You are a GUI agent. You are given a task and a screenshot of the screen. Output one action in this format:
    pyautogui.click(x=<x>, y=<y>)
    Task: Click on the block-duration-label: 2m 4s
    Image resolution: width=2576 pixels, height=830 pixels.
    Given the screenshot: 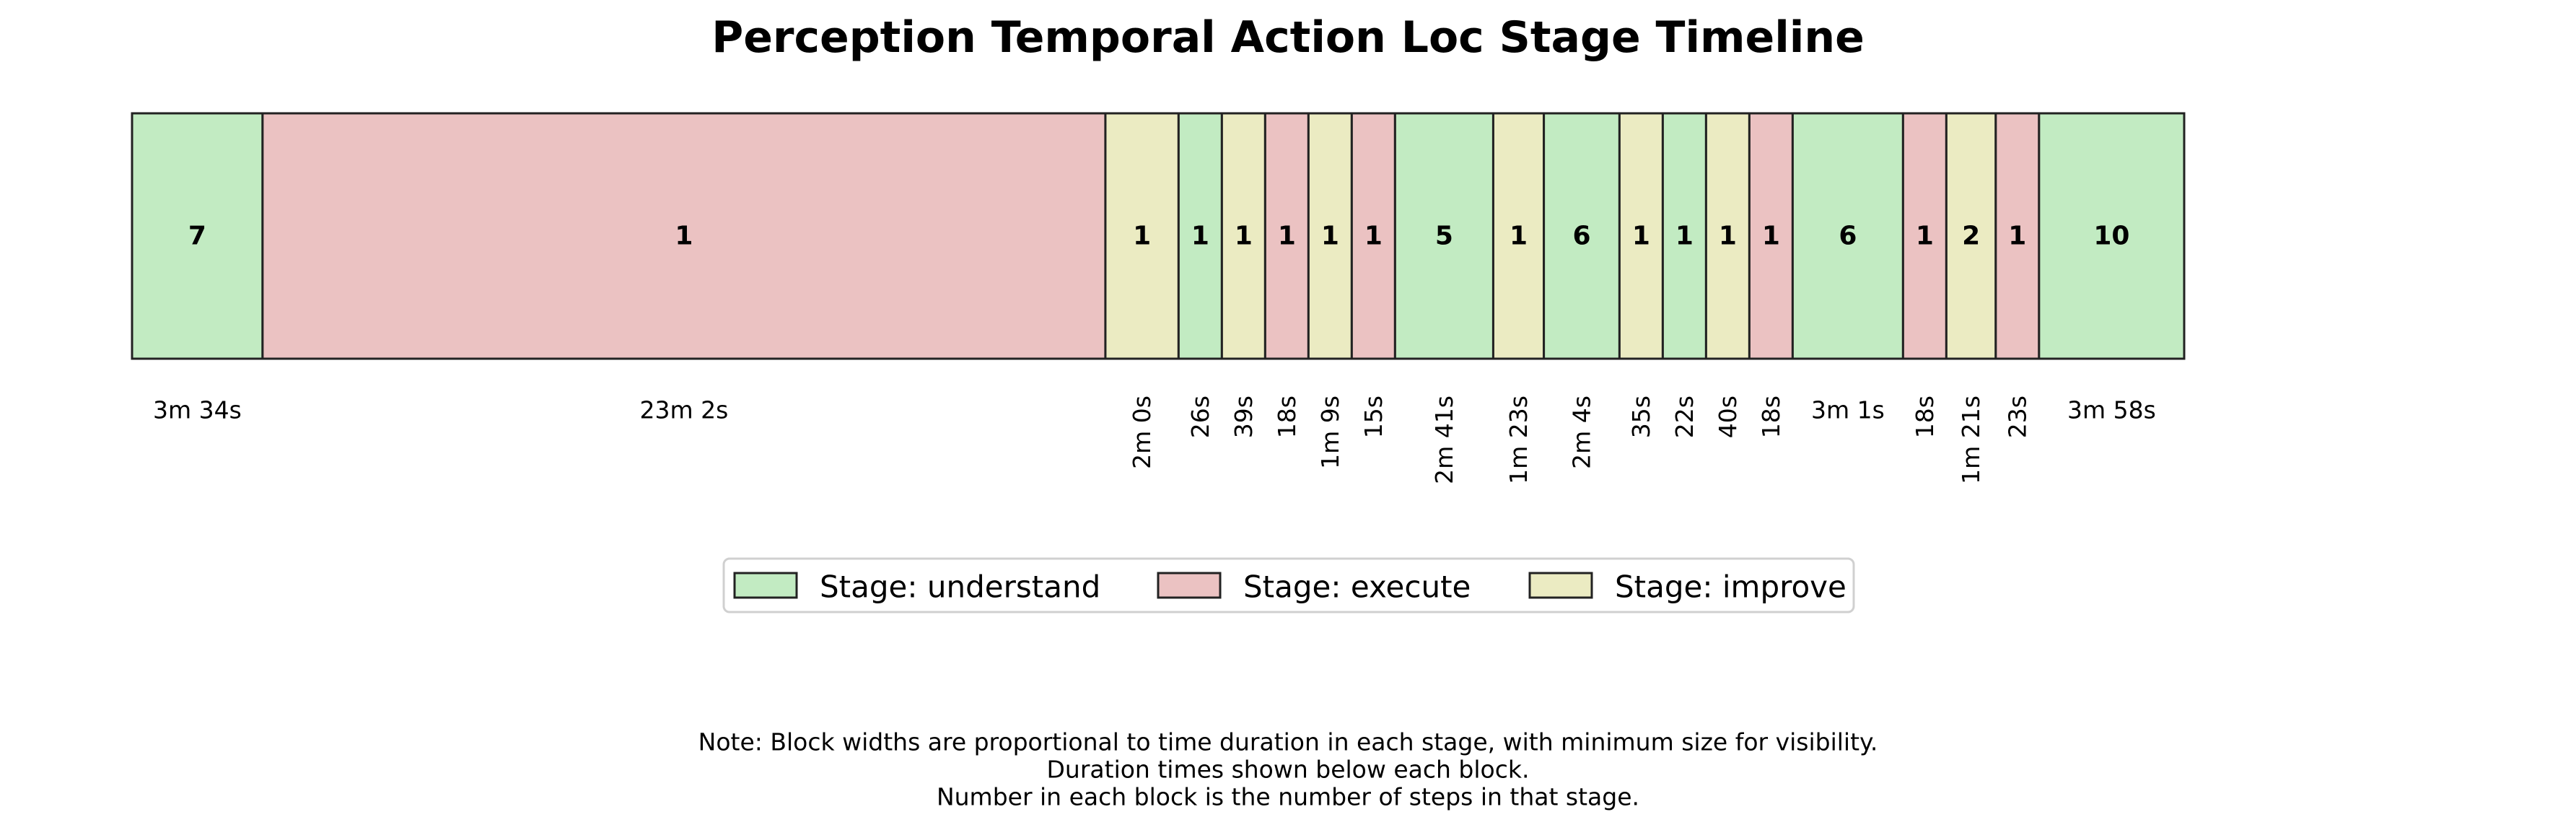 What is the action you would take?
    pyautogui.click(x=1581, y=433)
    